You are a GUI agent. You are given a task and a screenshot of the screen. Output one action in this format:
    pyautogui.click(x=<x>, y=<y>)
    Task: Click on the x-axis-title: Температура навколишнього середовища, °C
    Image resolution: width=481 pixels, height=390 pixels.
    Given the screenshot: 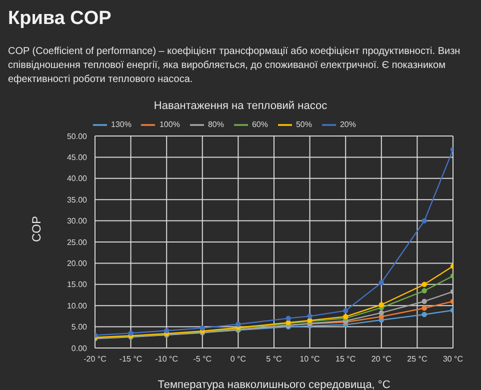 What is the action you would take?
    pyautogui.click(x=274, y=384)
    